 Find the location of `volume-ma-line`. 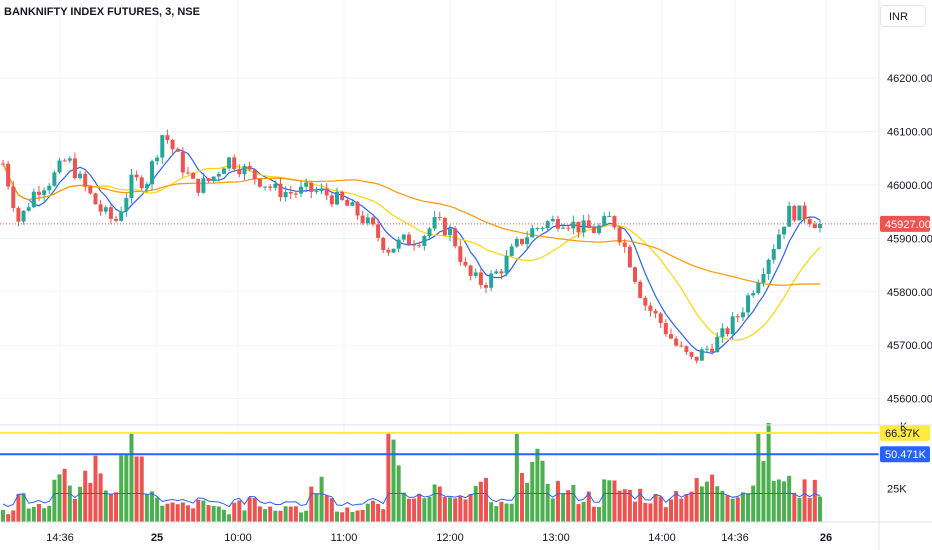

volume-ma-line is located at coordinates (411, 500).